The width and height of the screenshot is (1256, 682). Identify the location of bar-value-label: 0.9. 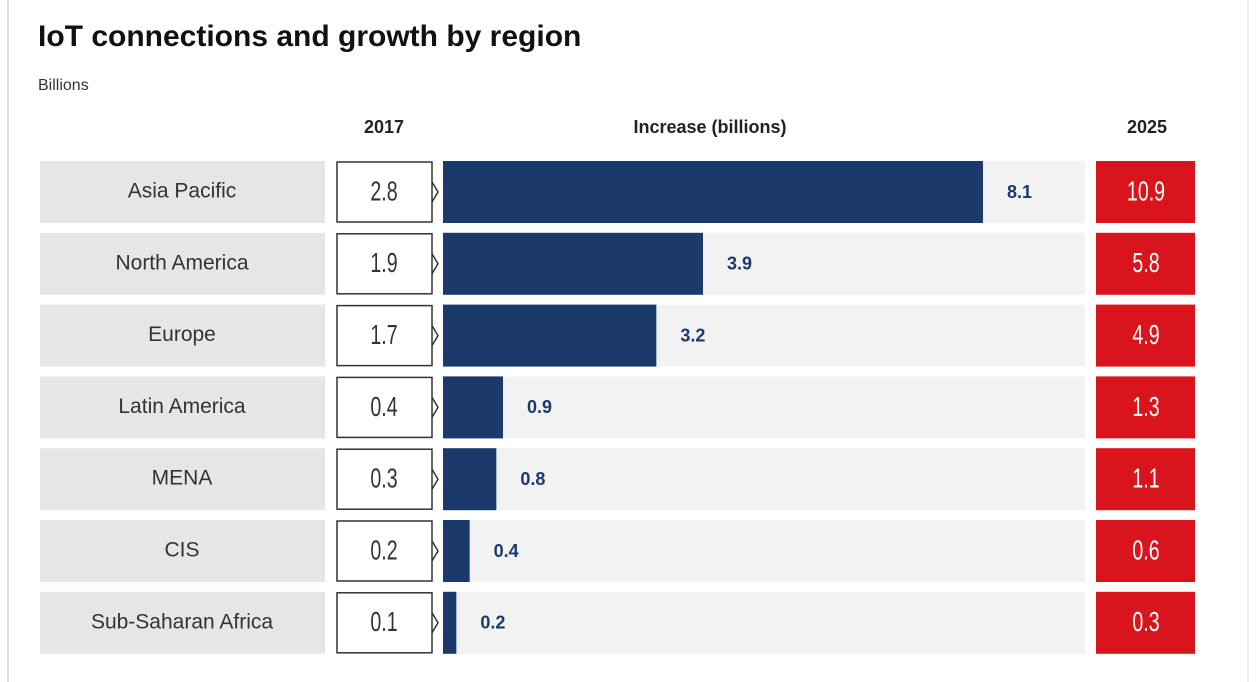
(539, 407).